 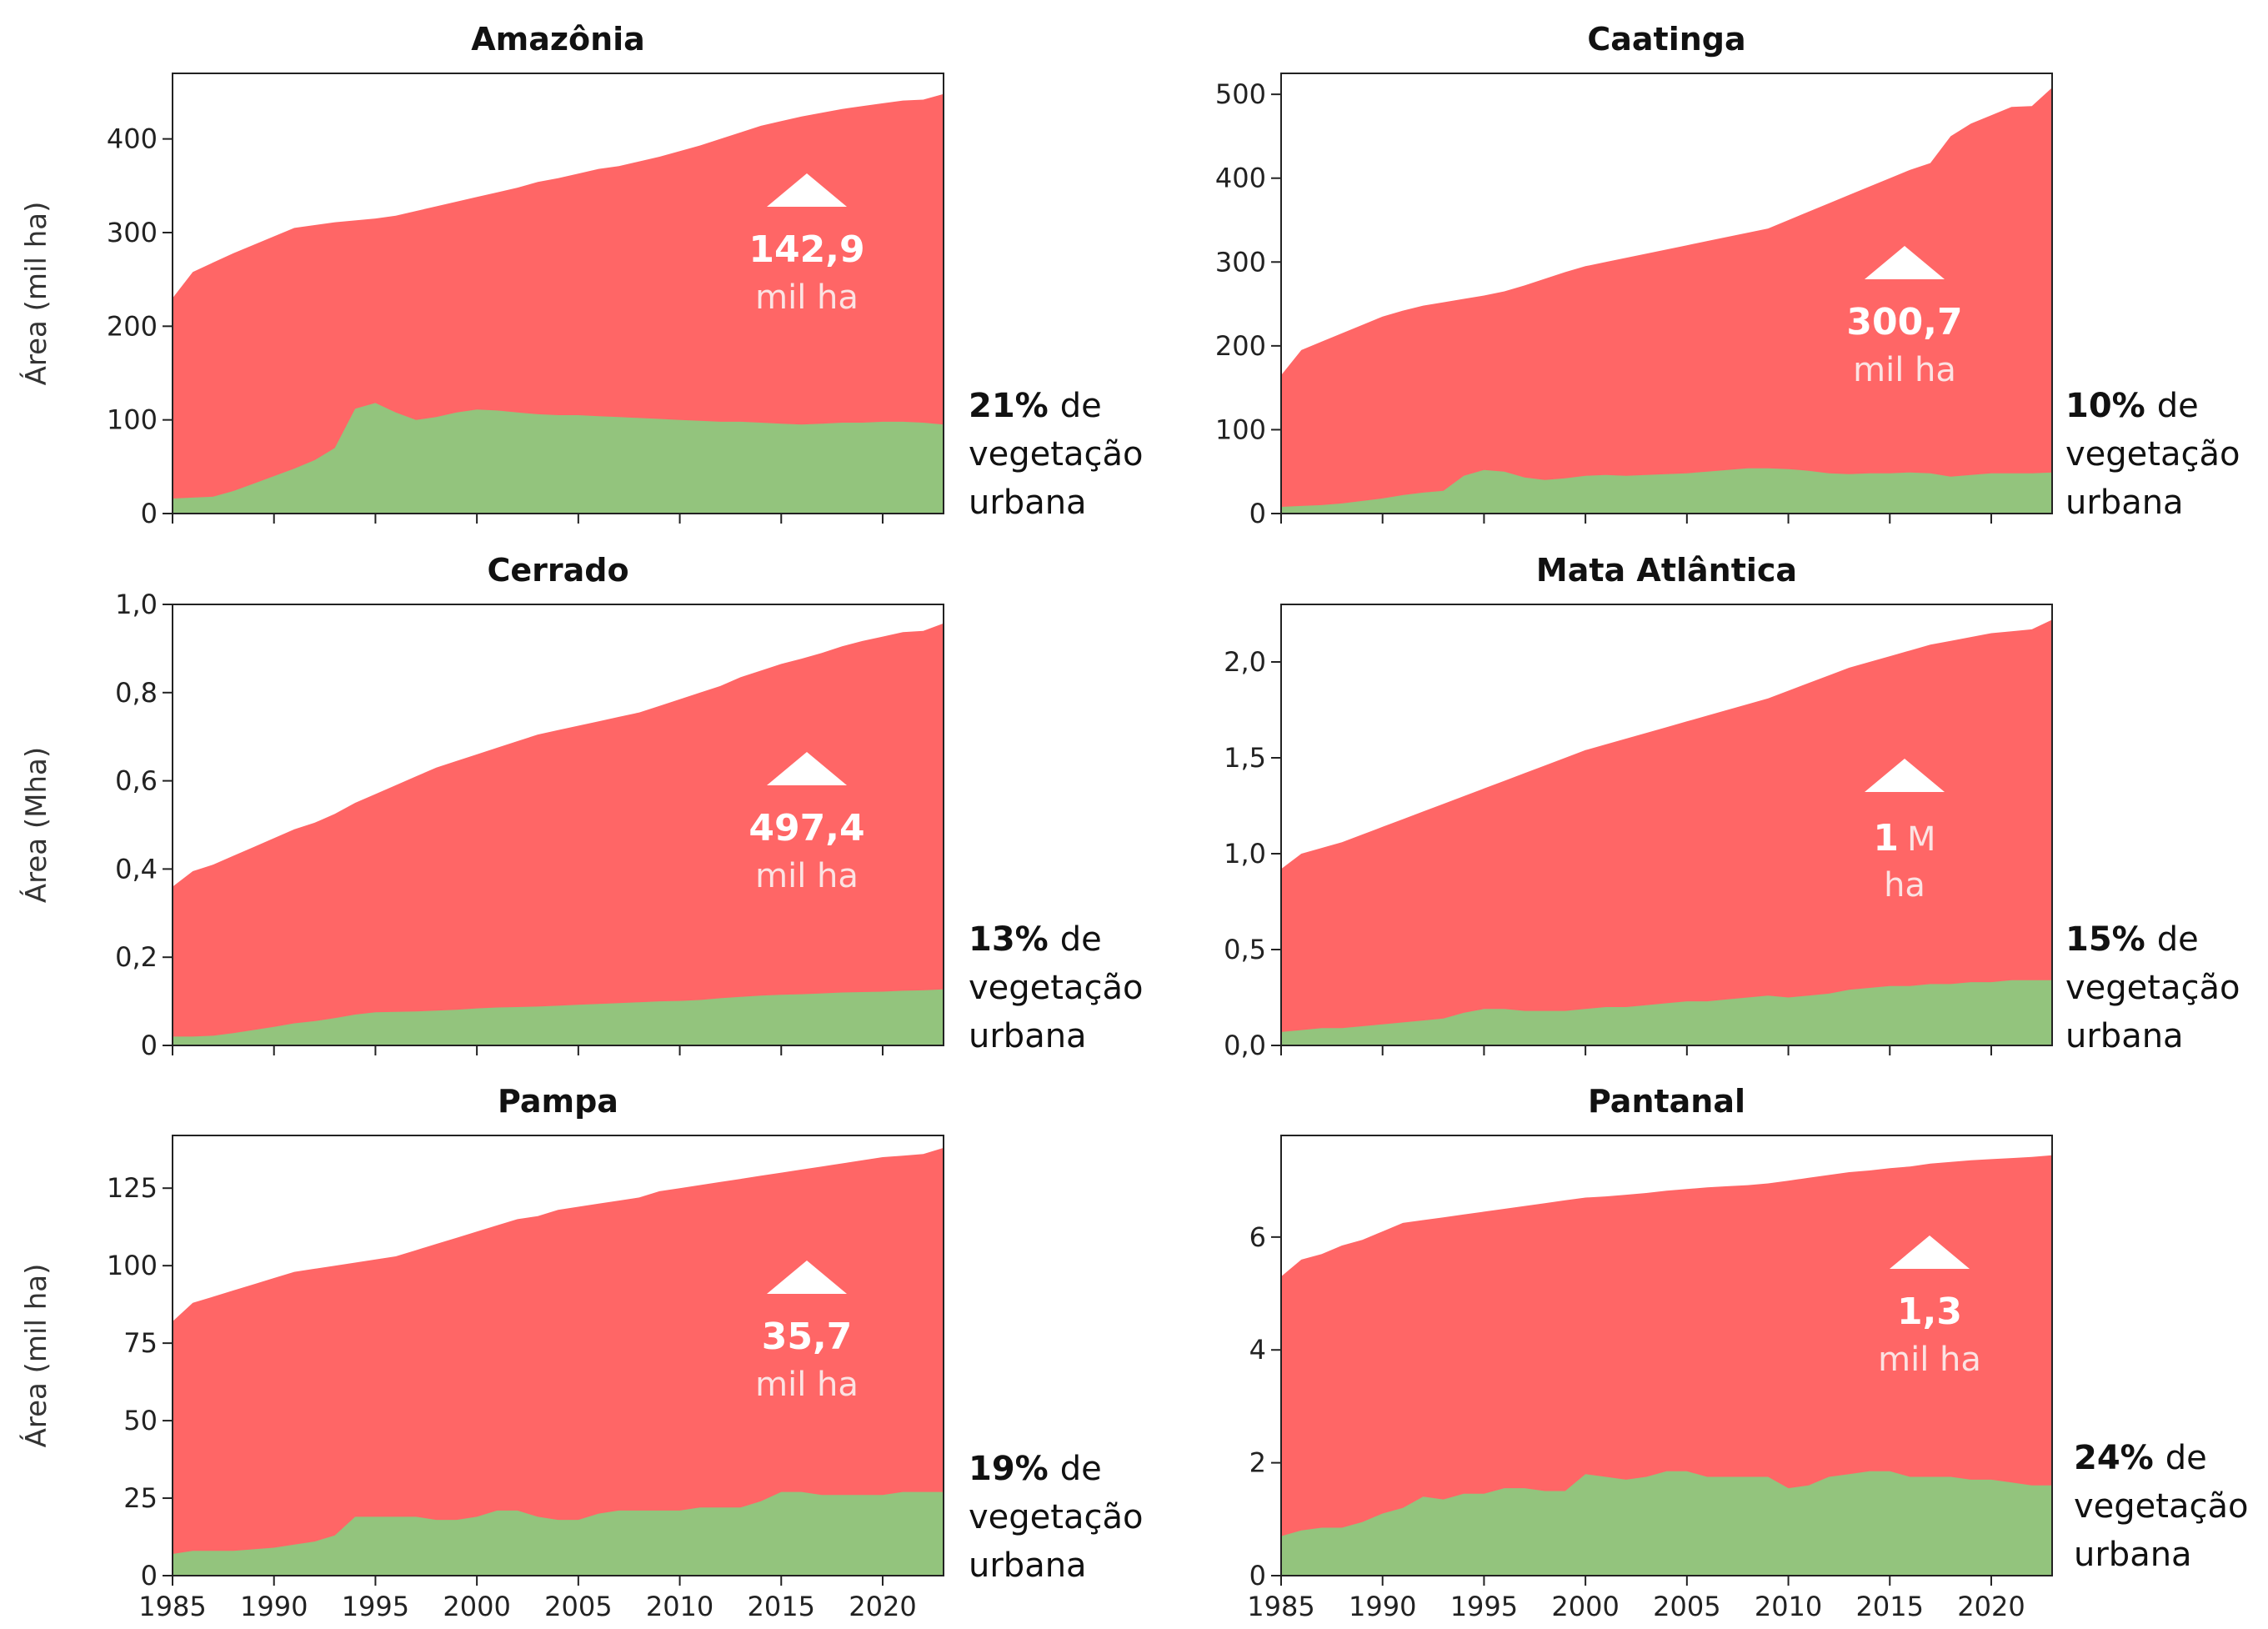 What do you see at coordinates (1921, 839) in the screenshot?
I see `increase-unit: M` at bounding box center [1921, 839].